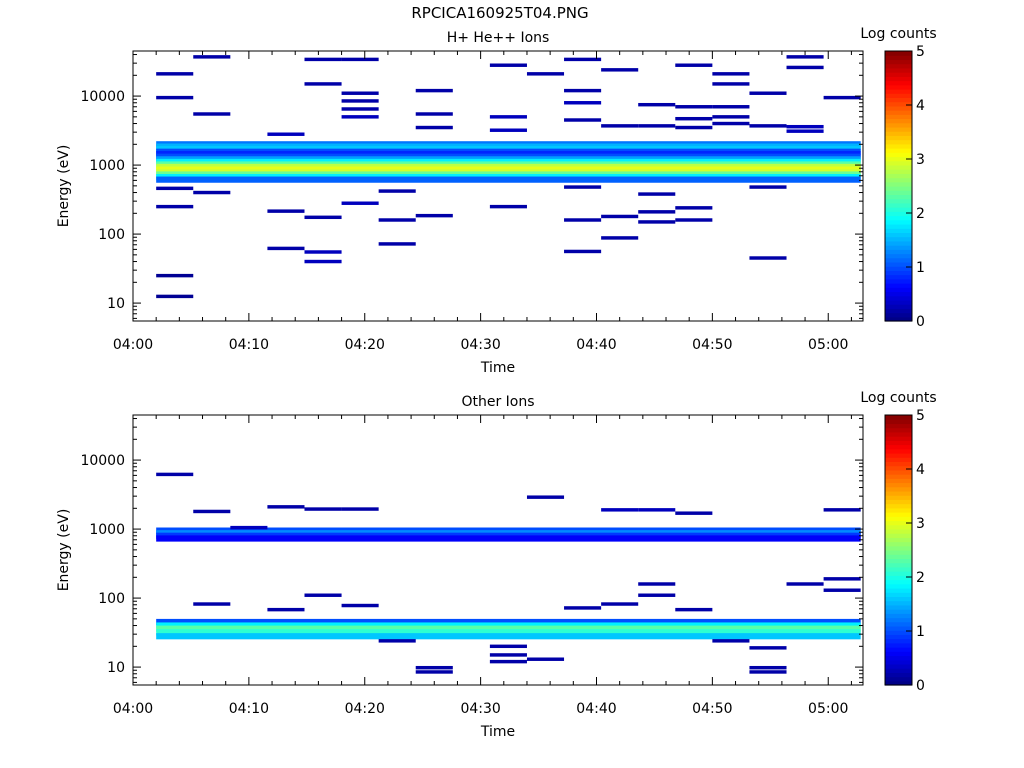  Describe the element at coordinates (712, 345) in the screenshot. I see `x-tick-label: 04:50` at that location.